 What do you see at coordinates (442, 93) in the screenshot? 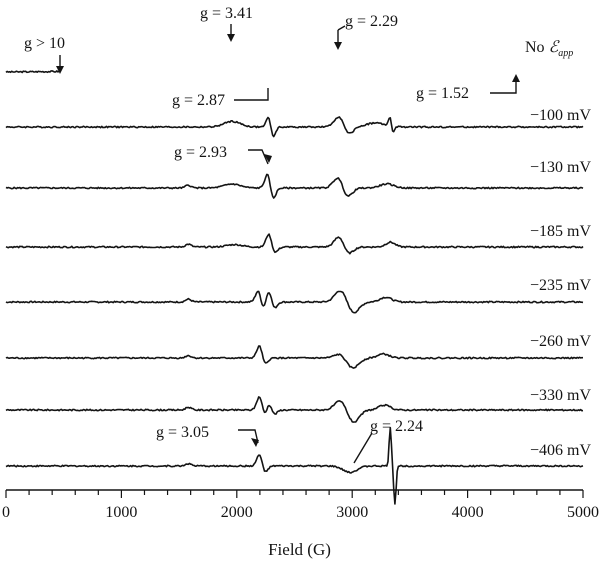
I see `annotation-label: g = 1.52` at bounding box center [442, 93].